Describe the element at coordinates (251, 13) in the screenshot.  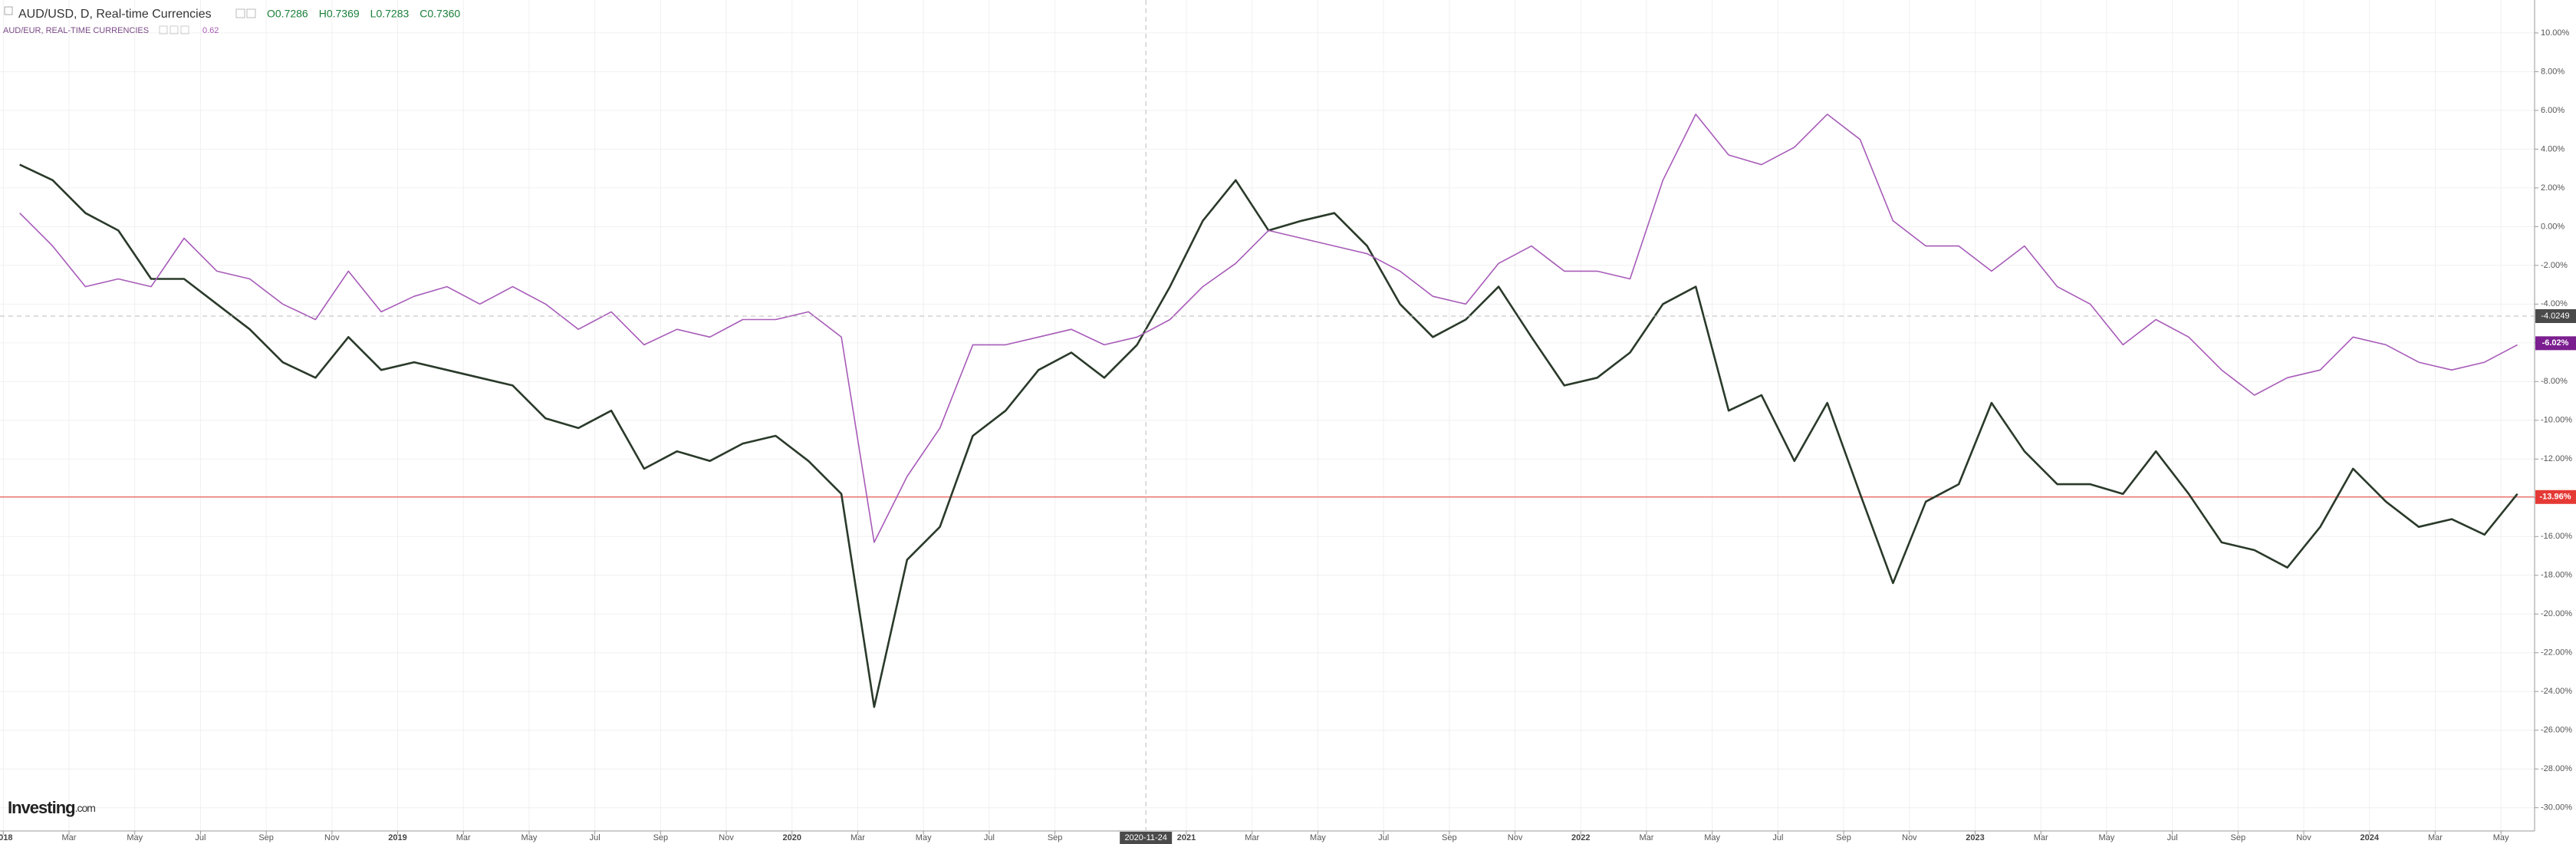
I see `close-icon` at that location.